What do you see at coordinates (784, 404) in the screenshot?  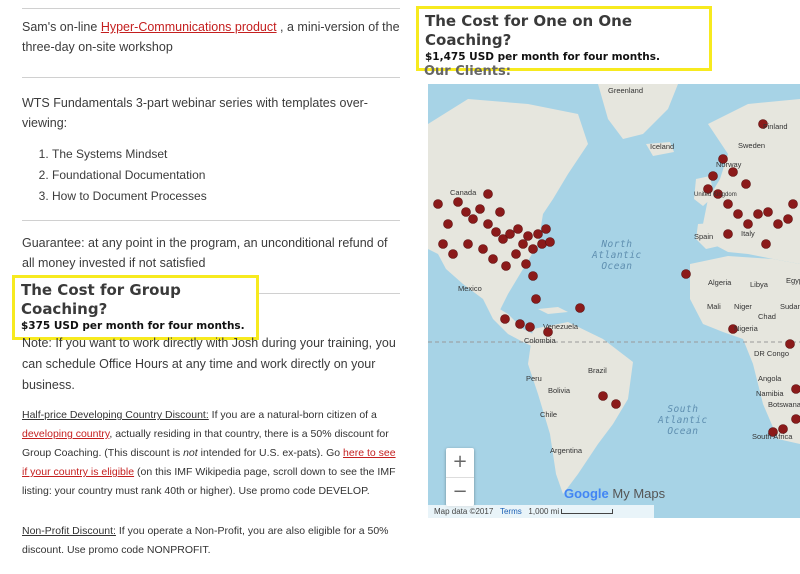 I see `place-label: Botswana` at bounding box center [784, 404].